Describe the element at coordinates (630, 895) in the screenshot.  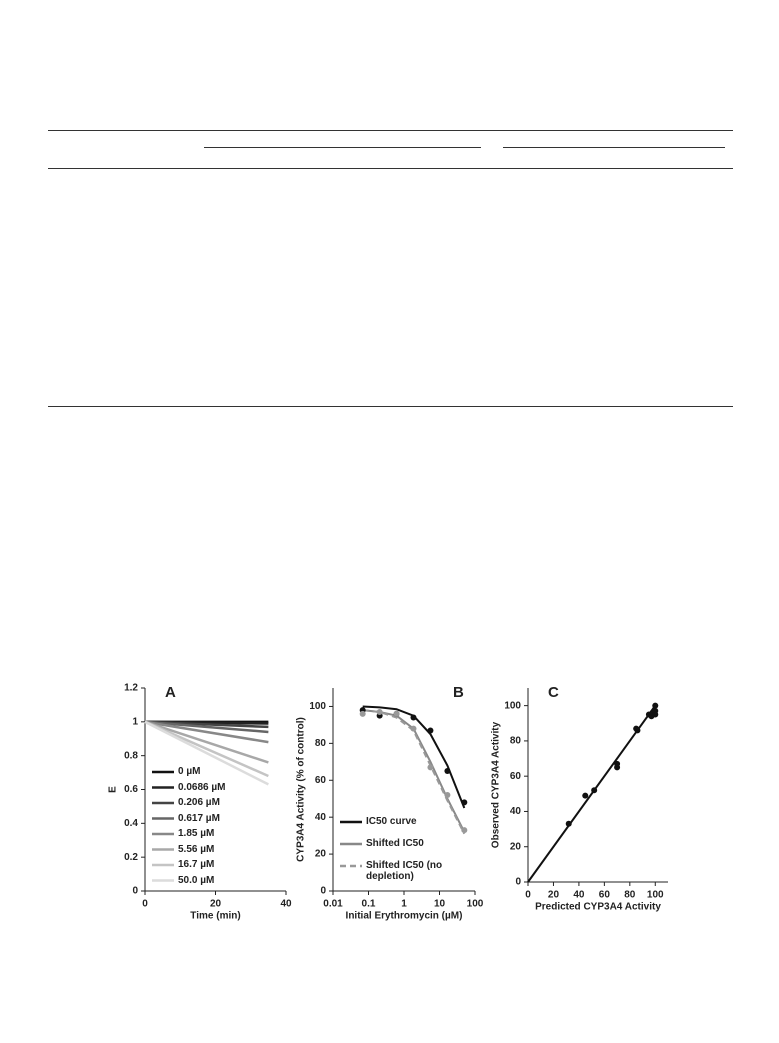
I see `x-tick-label: 80` at that location.